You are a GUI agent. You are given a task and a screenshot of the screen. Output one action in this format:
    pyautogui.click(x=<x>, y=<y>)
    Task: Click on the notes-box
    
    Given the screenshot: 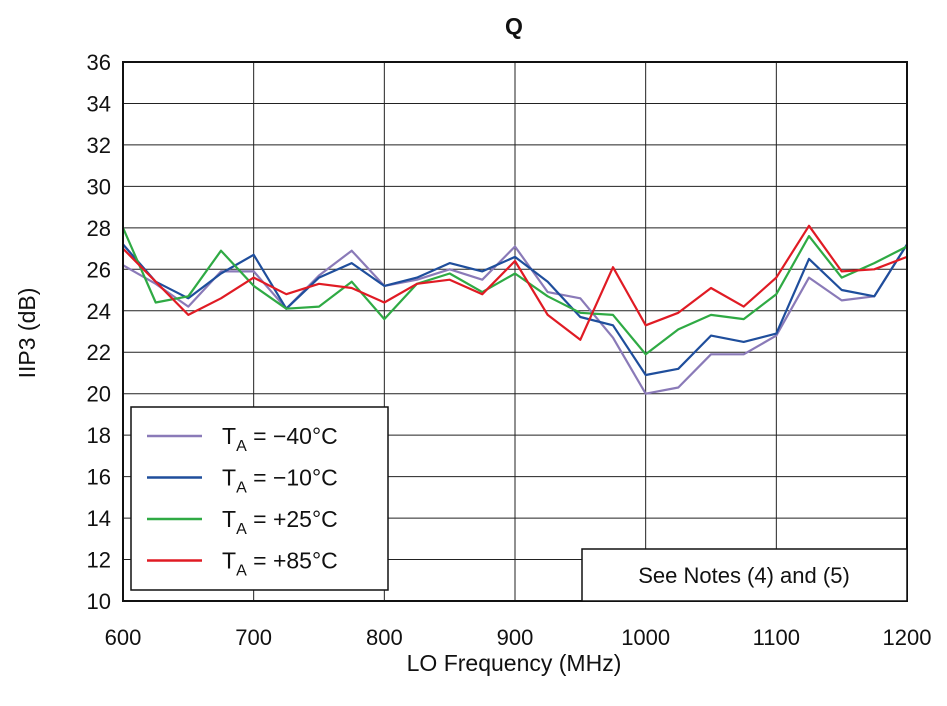 What is the action you would take?
    pyautogui.click(x=744, y=575)
    